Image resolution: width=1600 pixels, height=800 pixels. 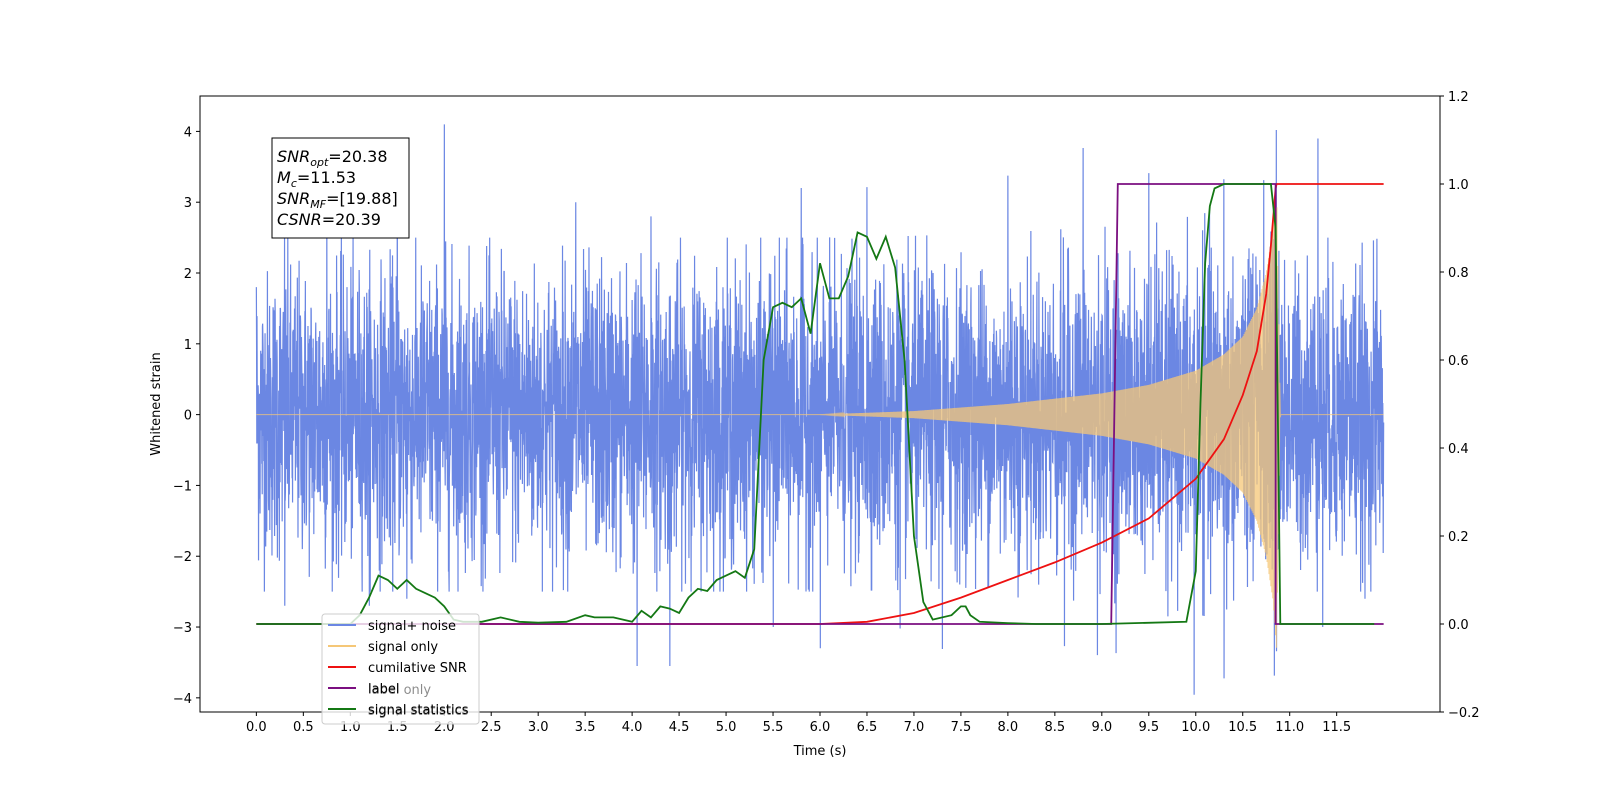 I want to click on y2-tick-label: 0.8, so click(x=1458, y=273).